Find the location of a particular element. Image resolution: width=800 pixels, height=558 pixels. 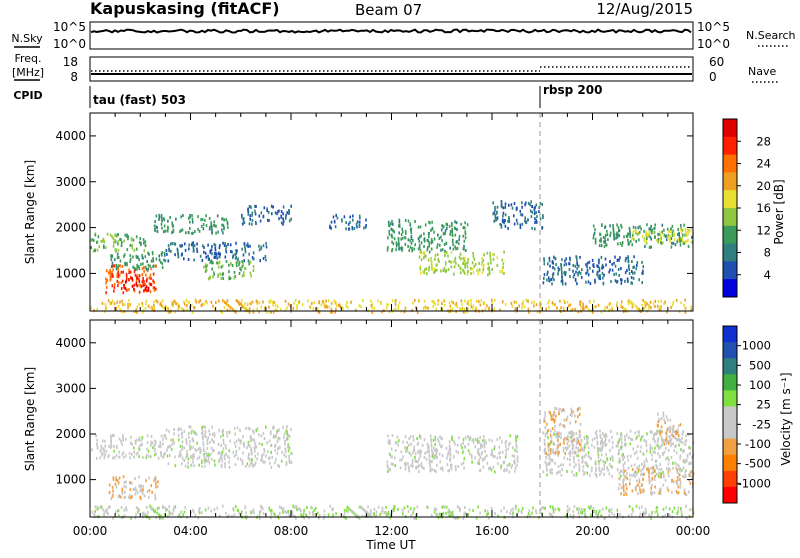

colorbar-tick-label: 20 is located at coordinates (763, 186).